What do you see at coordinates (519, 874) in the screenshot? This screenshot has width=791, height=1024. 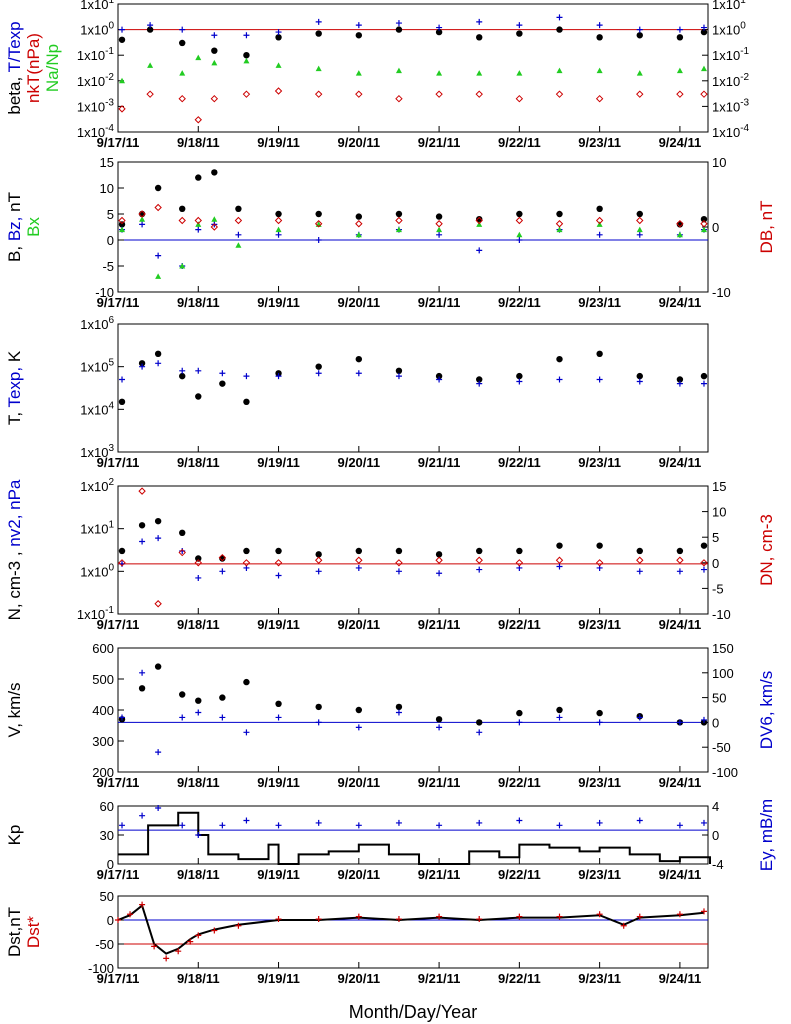 I see `x-tick-label: 9/22/11` at bounding box center [519, 874].